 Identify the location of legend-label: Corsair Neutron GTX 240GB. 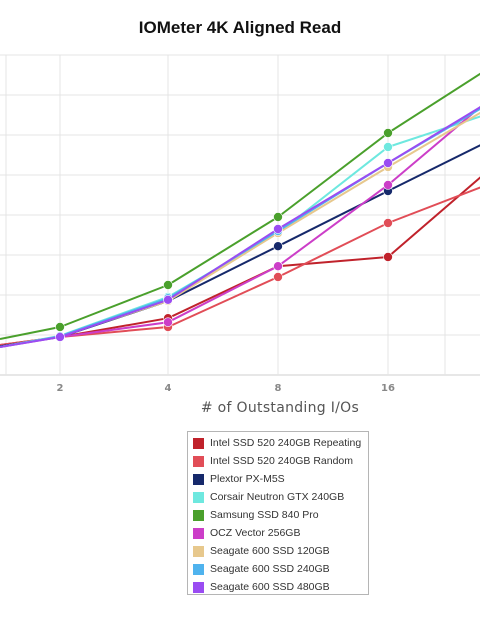
(277, 497).